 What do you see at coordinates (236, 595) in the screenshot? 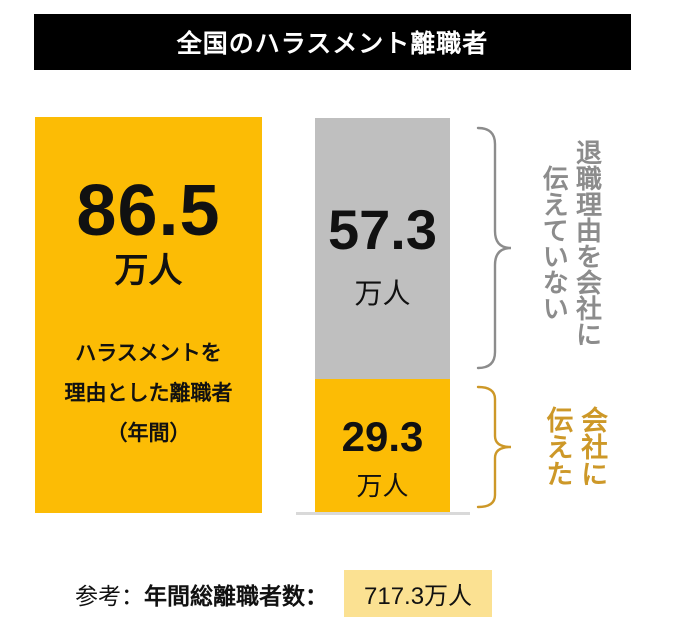
I see `reference-label: 年間総離職者数：` at bounding box center [236, 595].